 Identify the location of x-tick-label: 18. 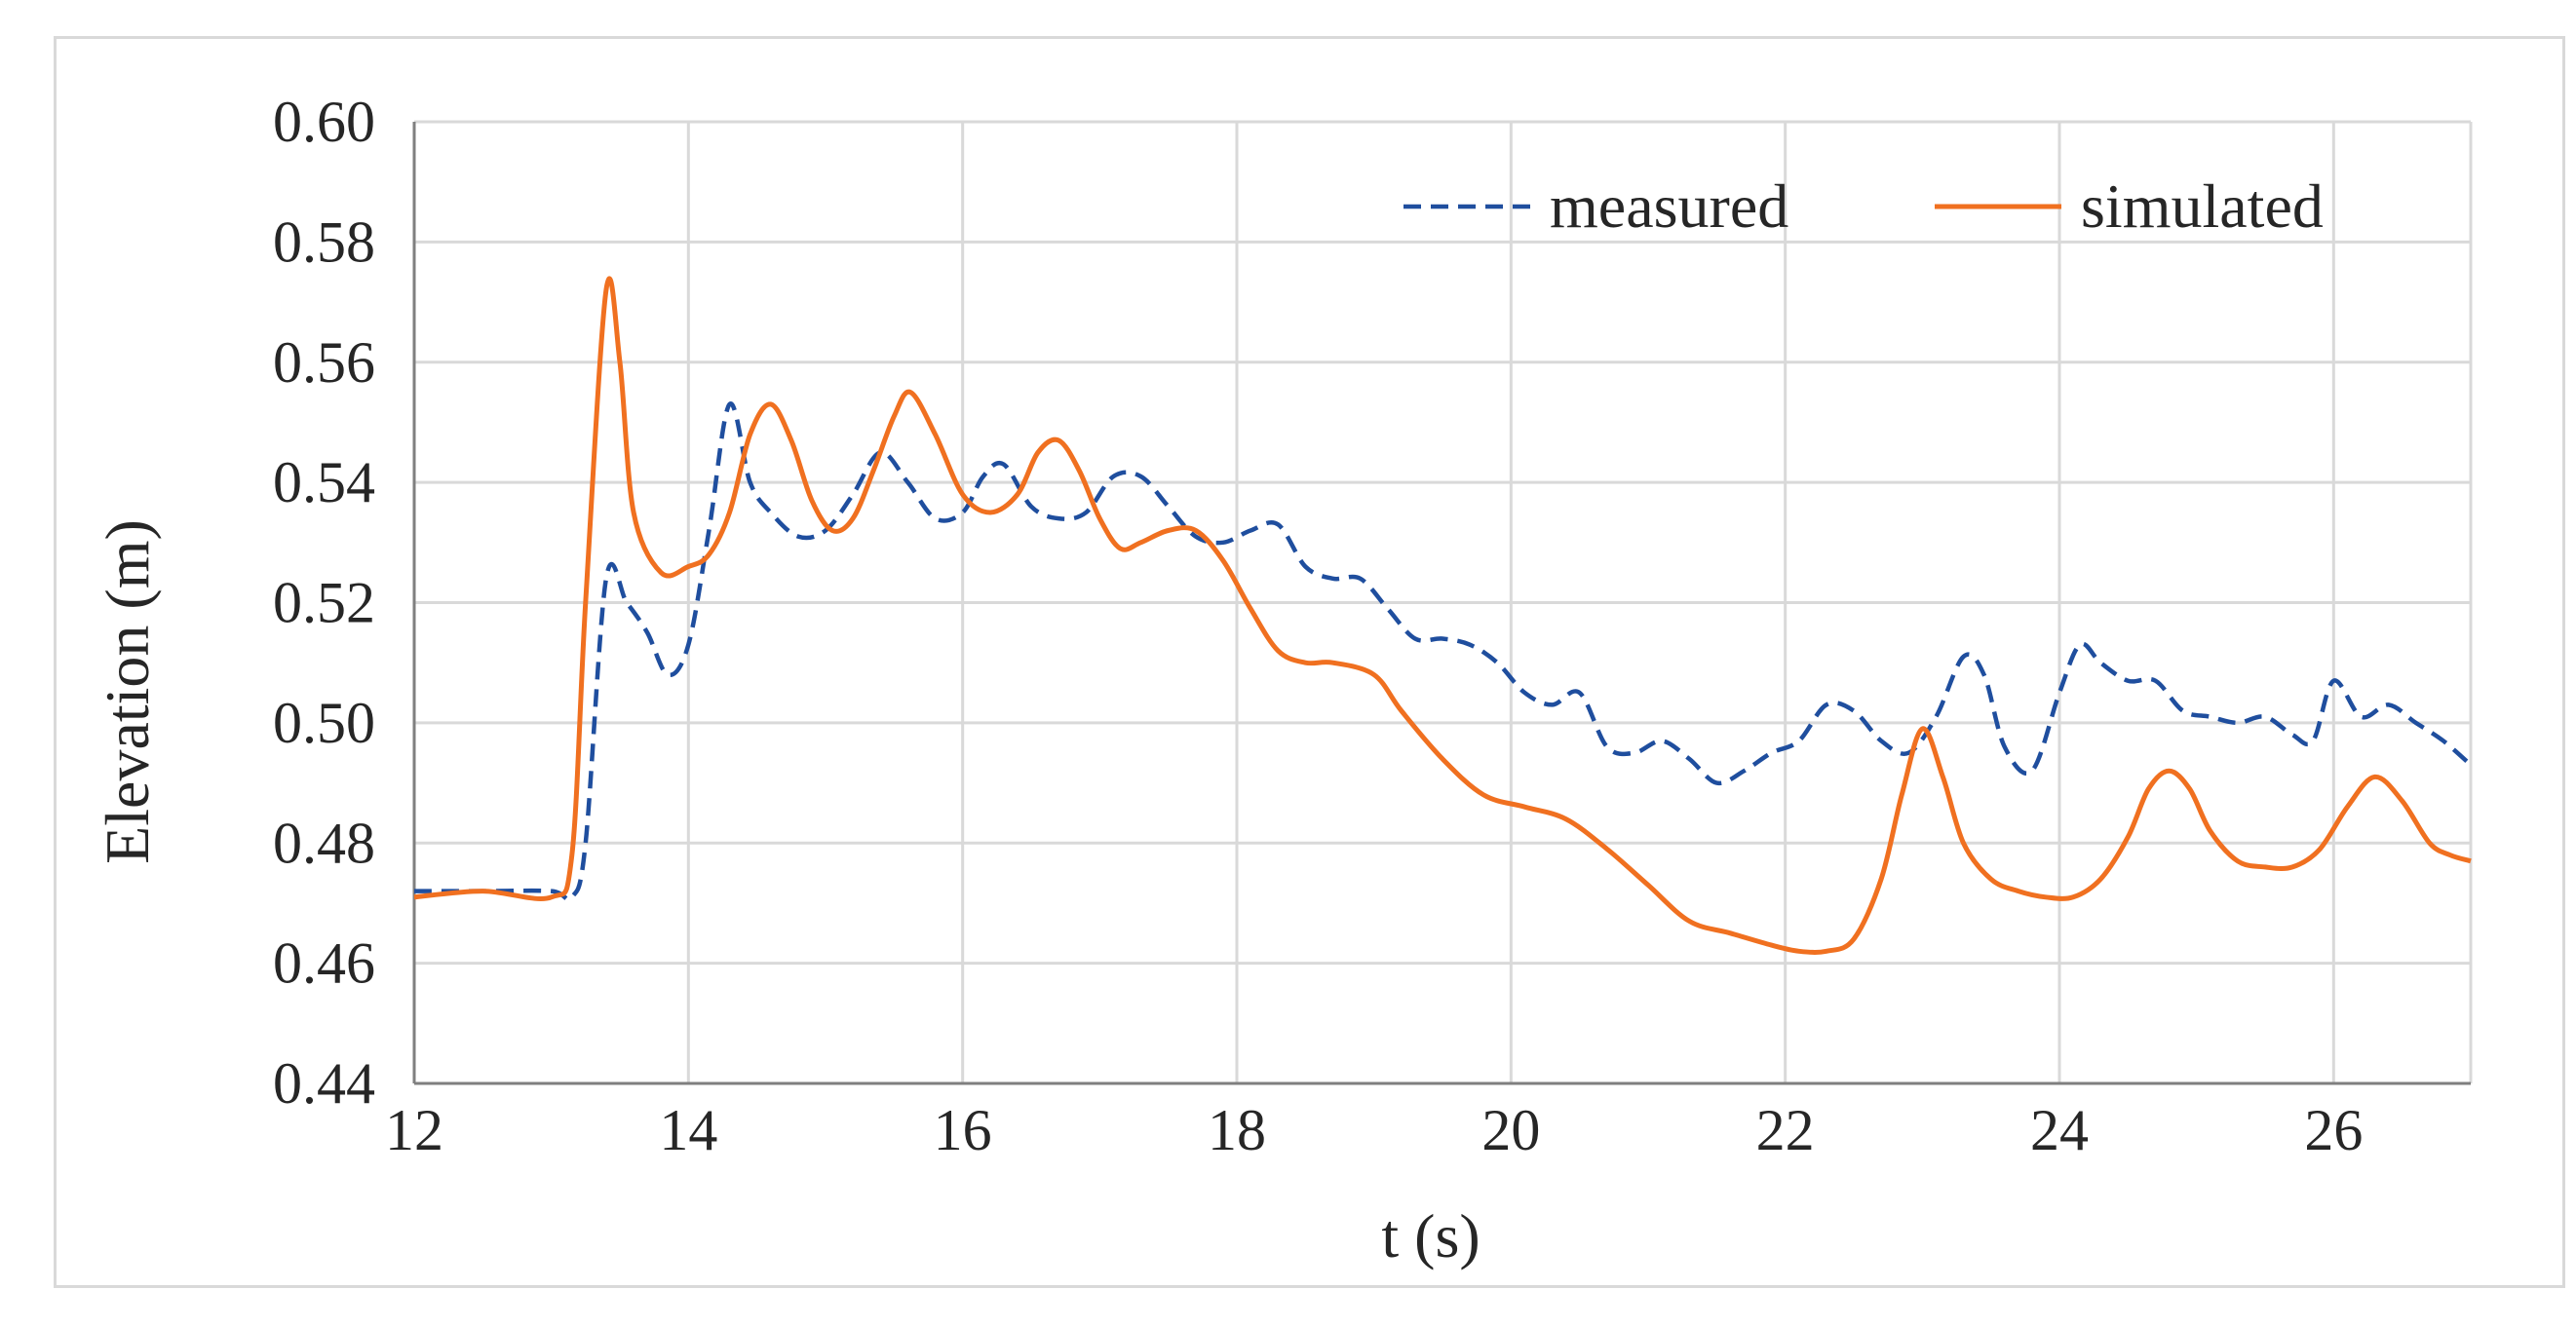
(1237, 1130).